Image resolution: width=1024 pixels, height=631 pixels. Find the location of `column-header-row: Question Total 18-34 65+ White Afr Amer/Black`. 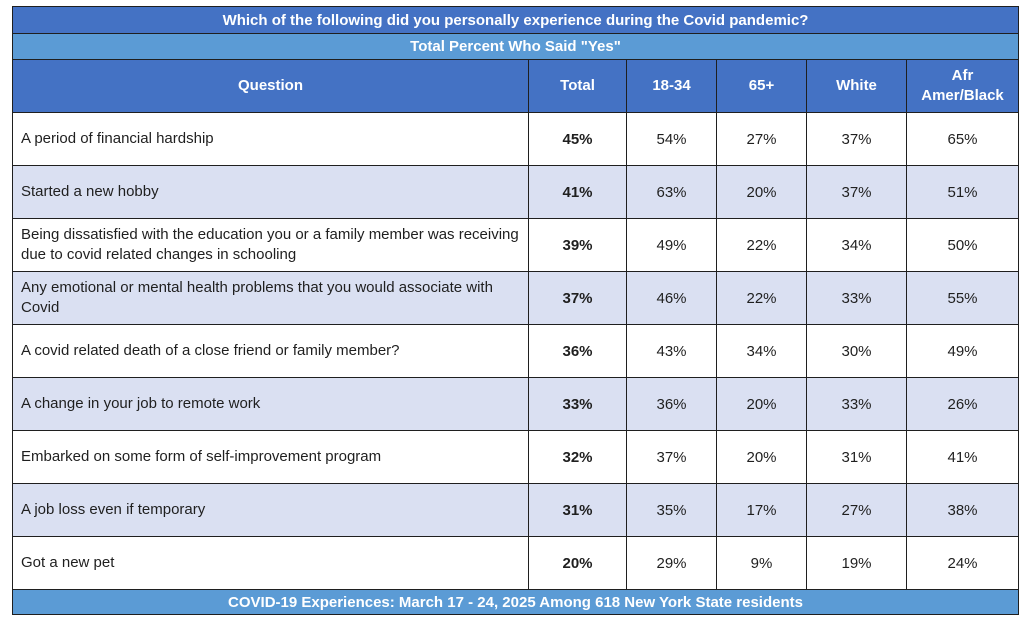

column-header-row: Question Total 18-34 65+ White Afr Amer/Black is located at coordinates (516, 86).